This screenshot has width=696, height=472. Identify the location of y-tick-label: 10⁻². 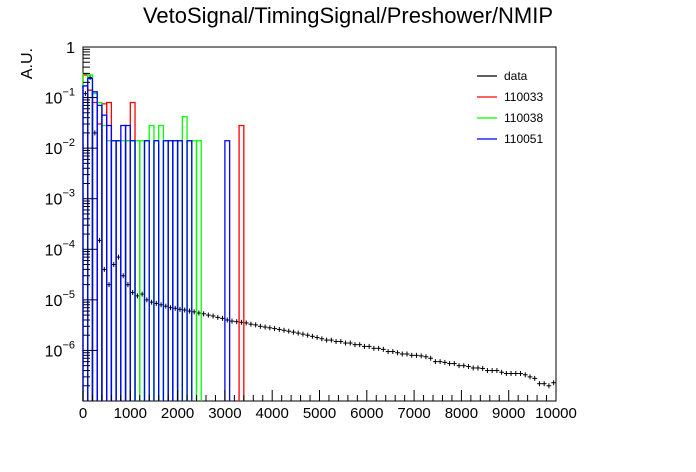
(60, 147).